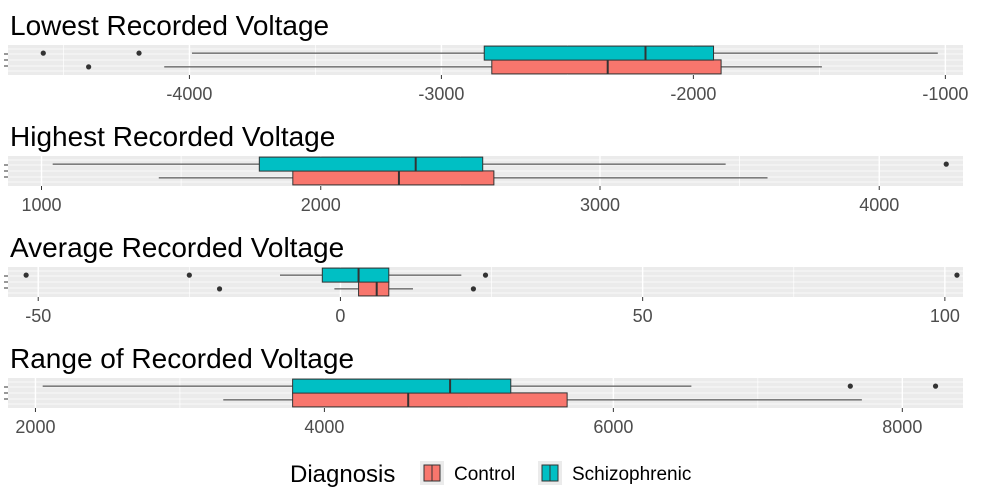  What do you see at coordinates (169, 25) in the screenshot?
I see `panel-title: Lowest Recorded Voltage` at bounding box center [169, 25].